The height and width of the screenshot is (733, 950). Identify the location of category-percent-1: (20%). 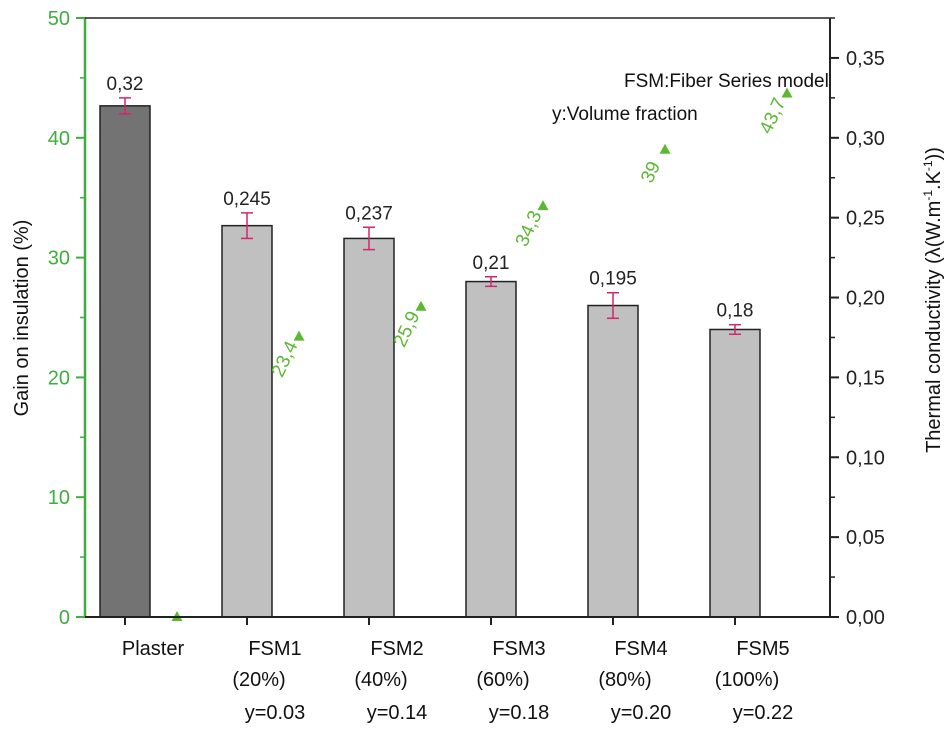
(258, 680).